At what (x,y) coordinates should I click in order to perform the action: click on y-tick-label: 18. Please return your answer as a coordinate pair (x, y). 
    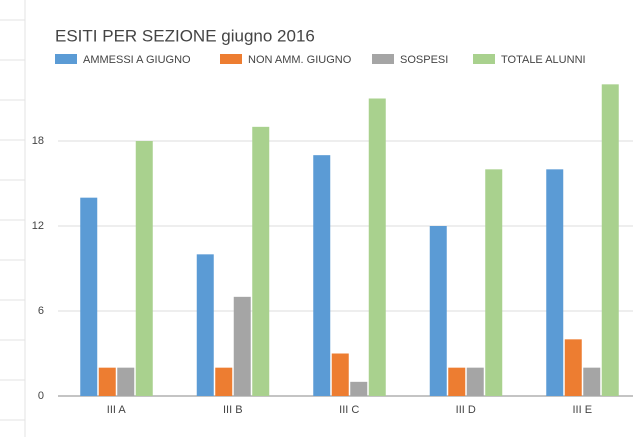
    Looking at the image, I should click on (38, 141).